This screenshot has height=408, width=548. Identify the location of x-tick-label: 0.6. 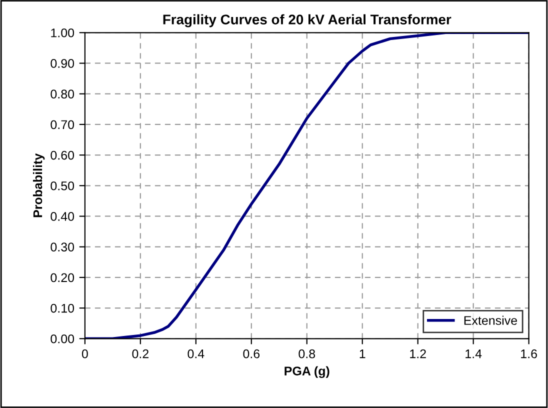
(251, 353).